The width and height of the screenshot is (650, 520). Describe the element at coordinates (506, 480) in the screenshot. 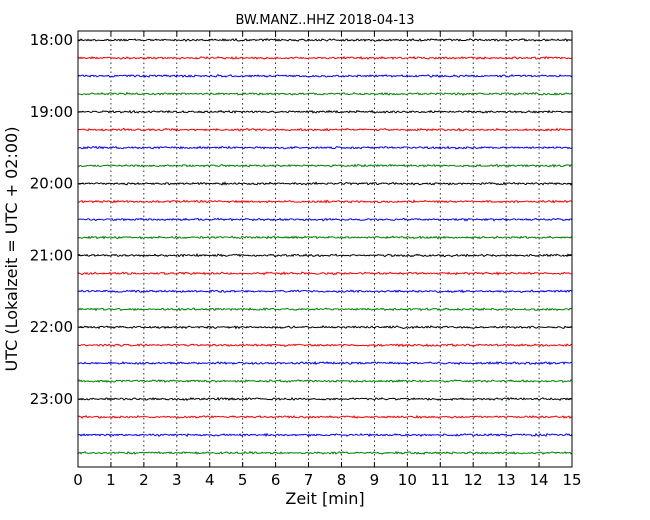

I see `x-tick-label: 13` at that location.